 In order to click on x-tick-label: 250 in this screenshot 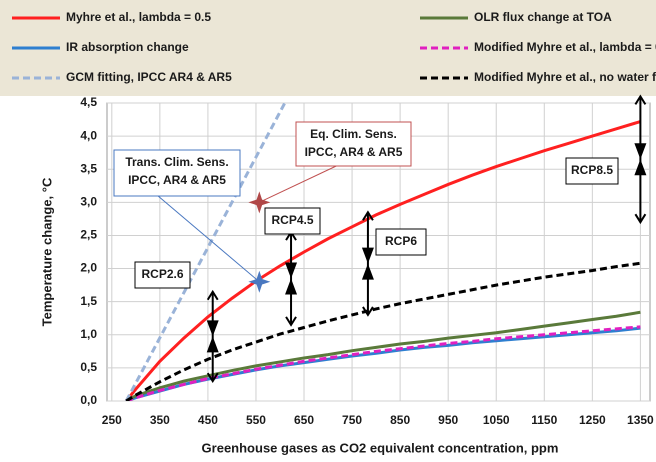, I will do `click(112, 420)`.